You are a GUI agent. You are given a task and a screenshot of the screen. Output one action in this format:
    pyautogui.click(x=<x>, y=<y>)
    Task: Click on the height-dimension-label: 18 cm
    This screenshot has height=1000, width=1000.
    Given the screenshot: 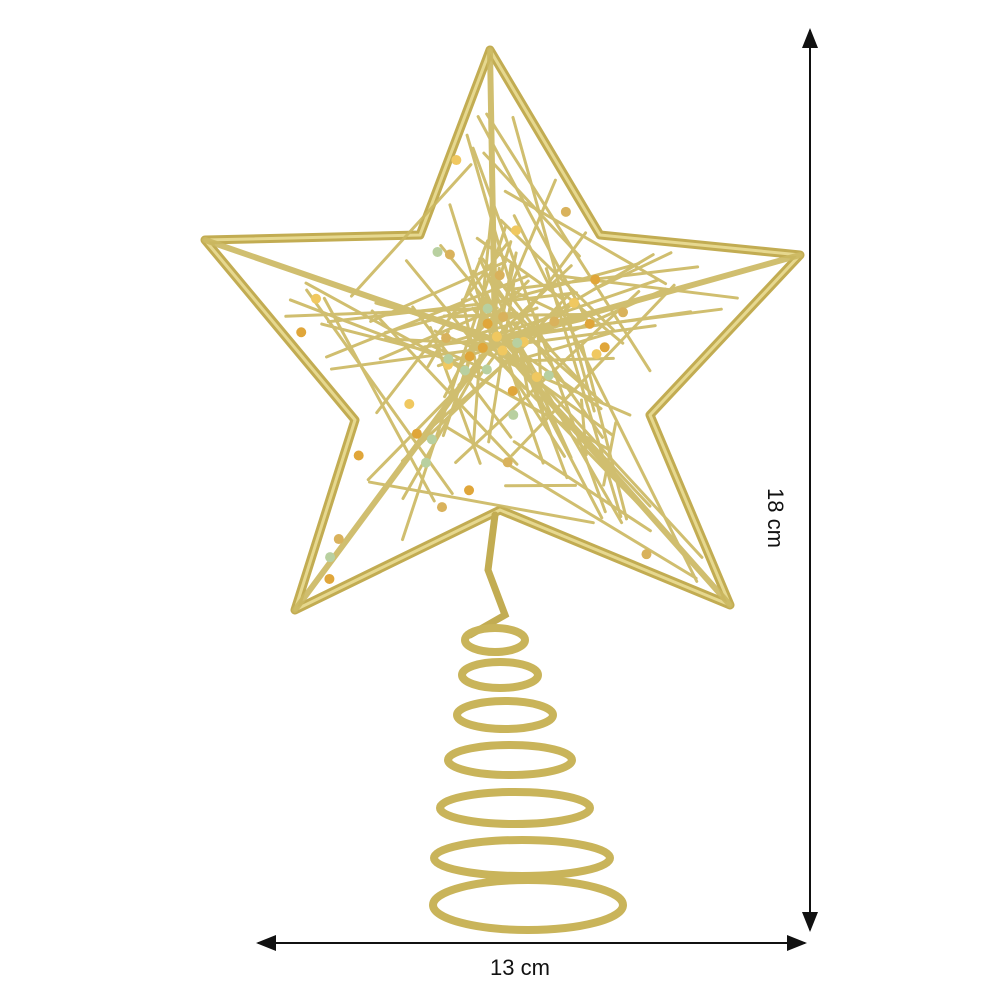 What is the action you would take?
    pyautogui.click(x=775, y=518)
    